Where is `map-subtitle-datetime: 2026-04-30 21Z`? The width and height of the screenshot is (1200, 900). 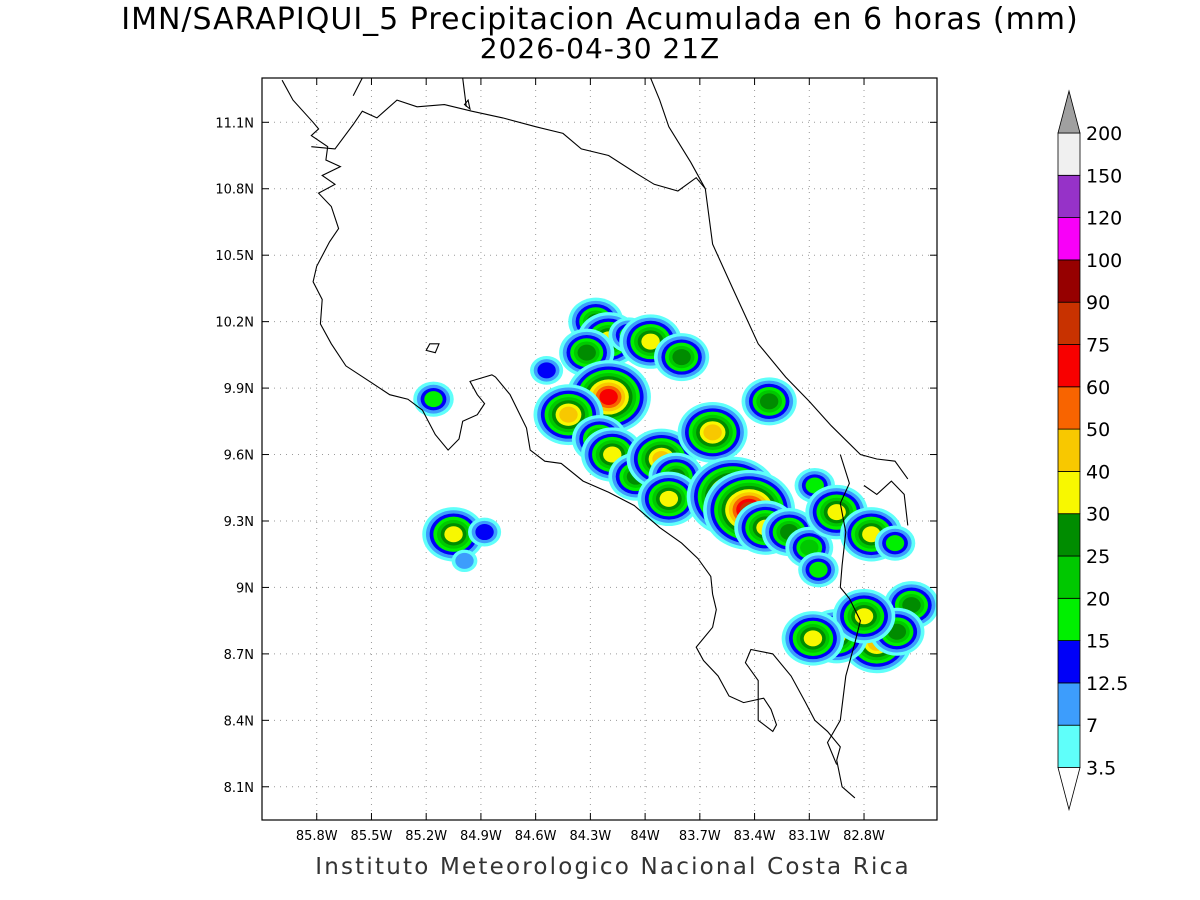
map-subtitle-datetime: 2026-04-30 21Z is located at coordinates (600, 48).